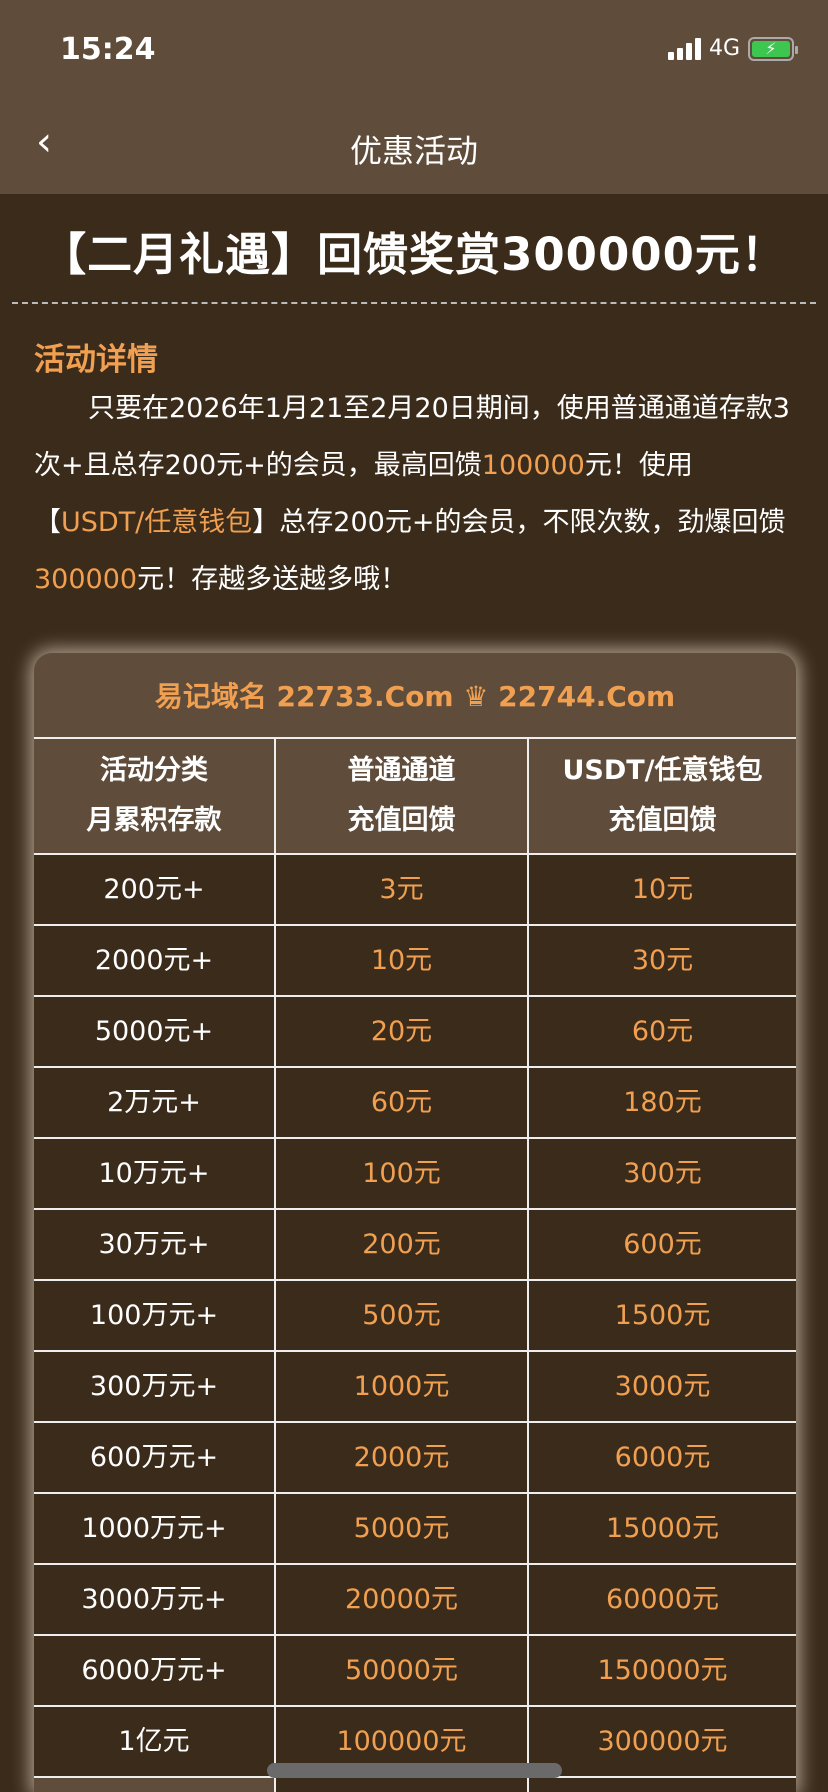  Describe the element at coordinates (155, 1599) in the screenshot. I see `table-cell: 3000万元+` at that location.